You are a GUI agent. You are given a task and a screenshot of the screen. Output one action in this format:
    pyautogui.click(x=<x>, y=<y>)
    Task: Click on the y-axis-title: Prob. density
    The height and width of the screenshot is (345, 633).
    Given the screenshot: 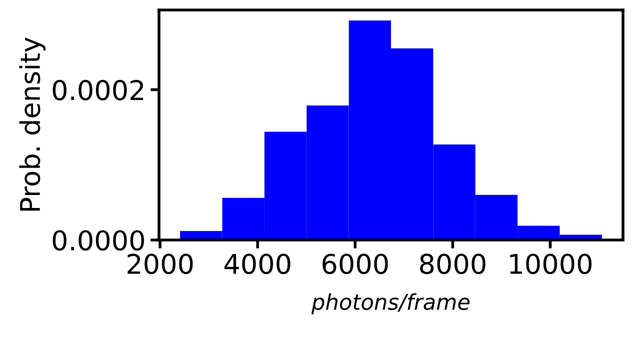 What is the action you would take?
    pyautogui.click(x=32, y=124)
    